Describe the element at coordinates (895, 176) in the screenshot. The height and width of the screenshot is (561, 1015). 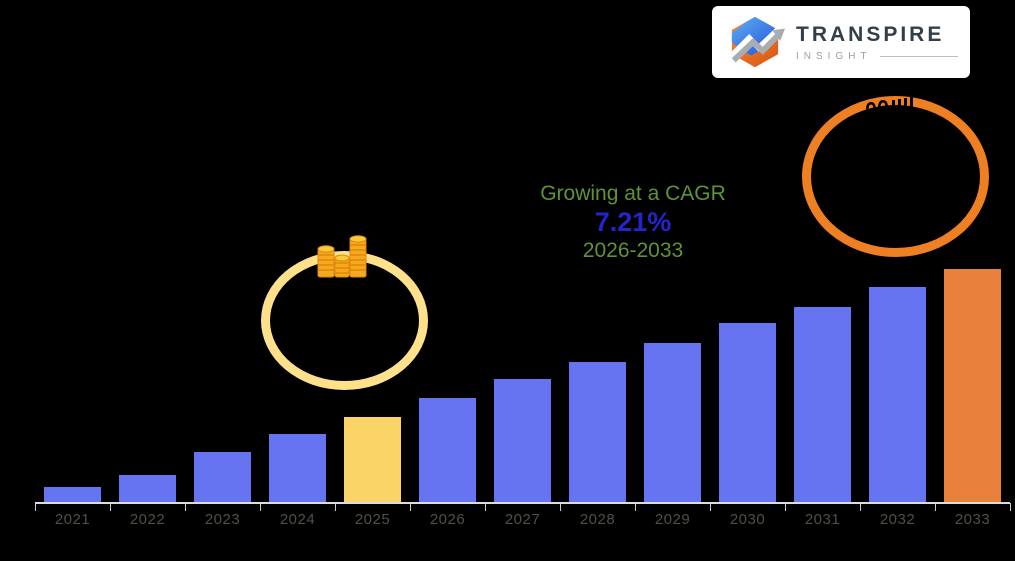
I see `highlight-ring-2033` at that location.